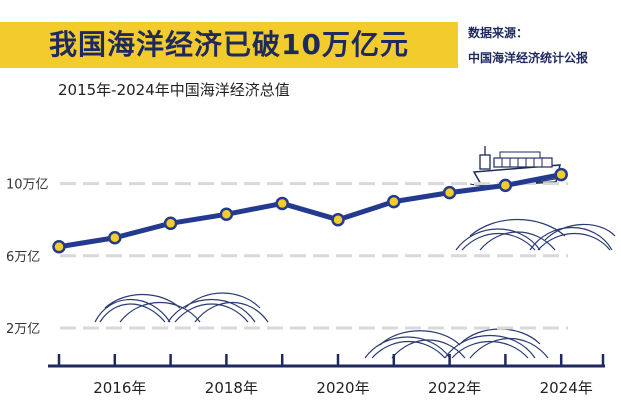 This screenshot has height=415, width=621. What do you see at coordinates (515, 166) in the screenshot?
I see `container-ship-illustration` at bounding box center [515, 166].